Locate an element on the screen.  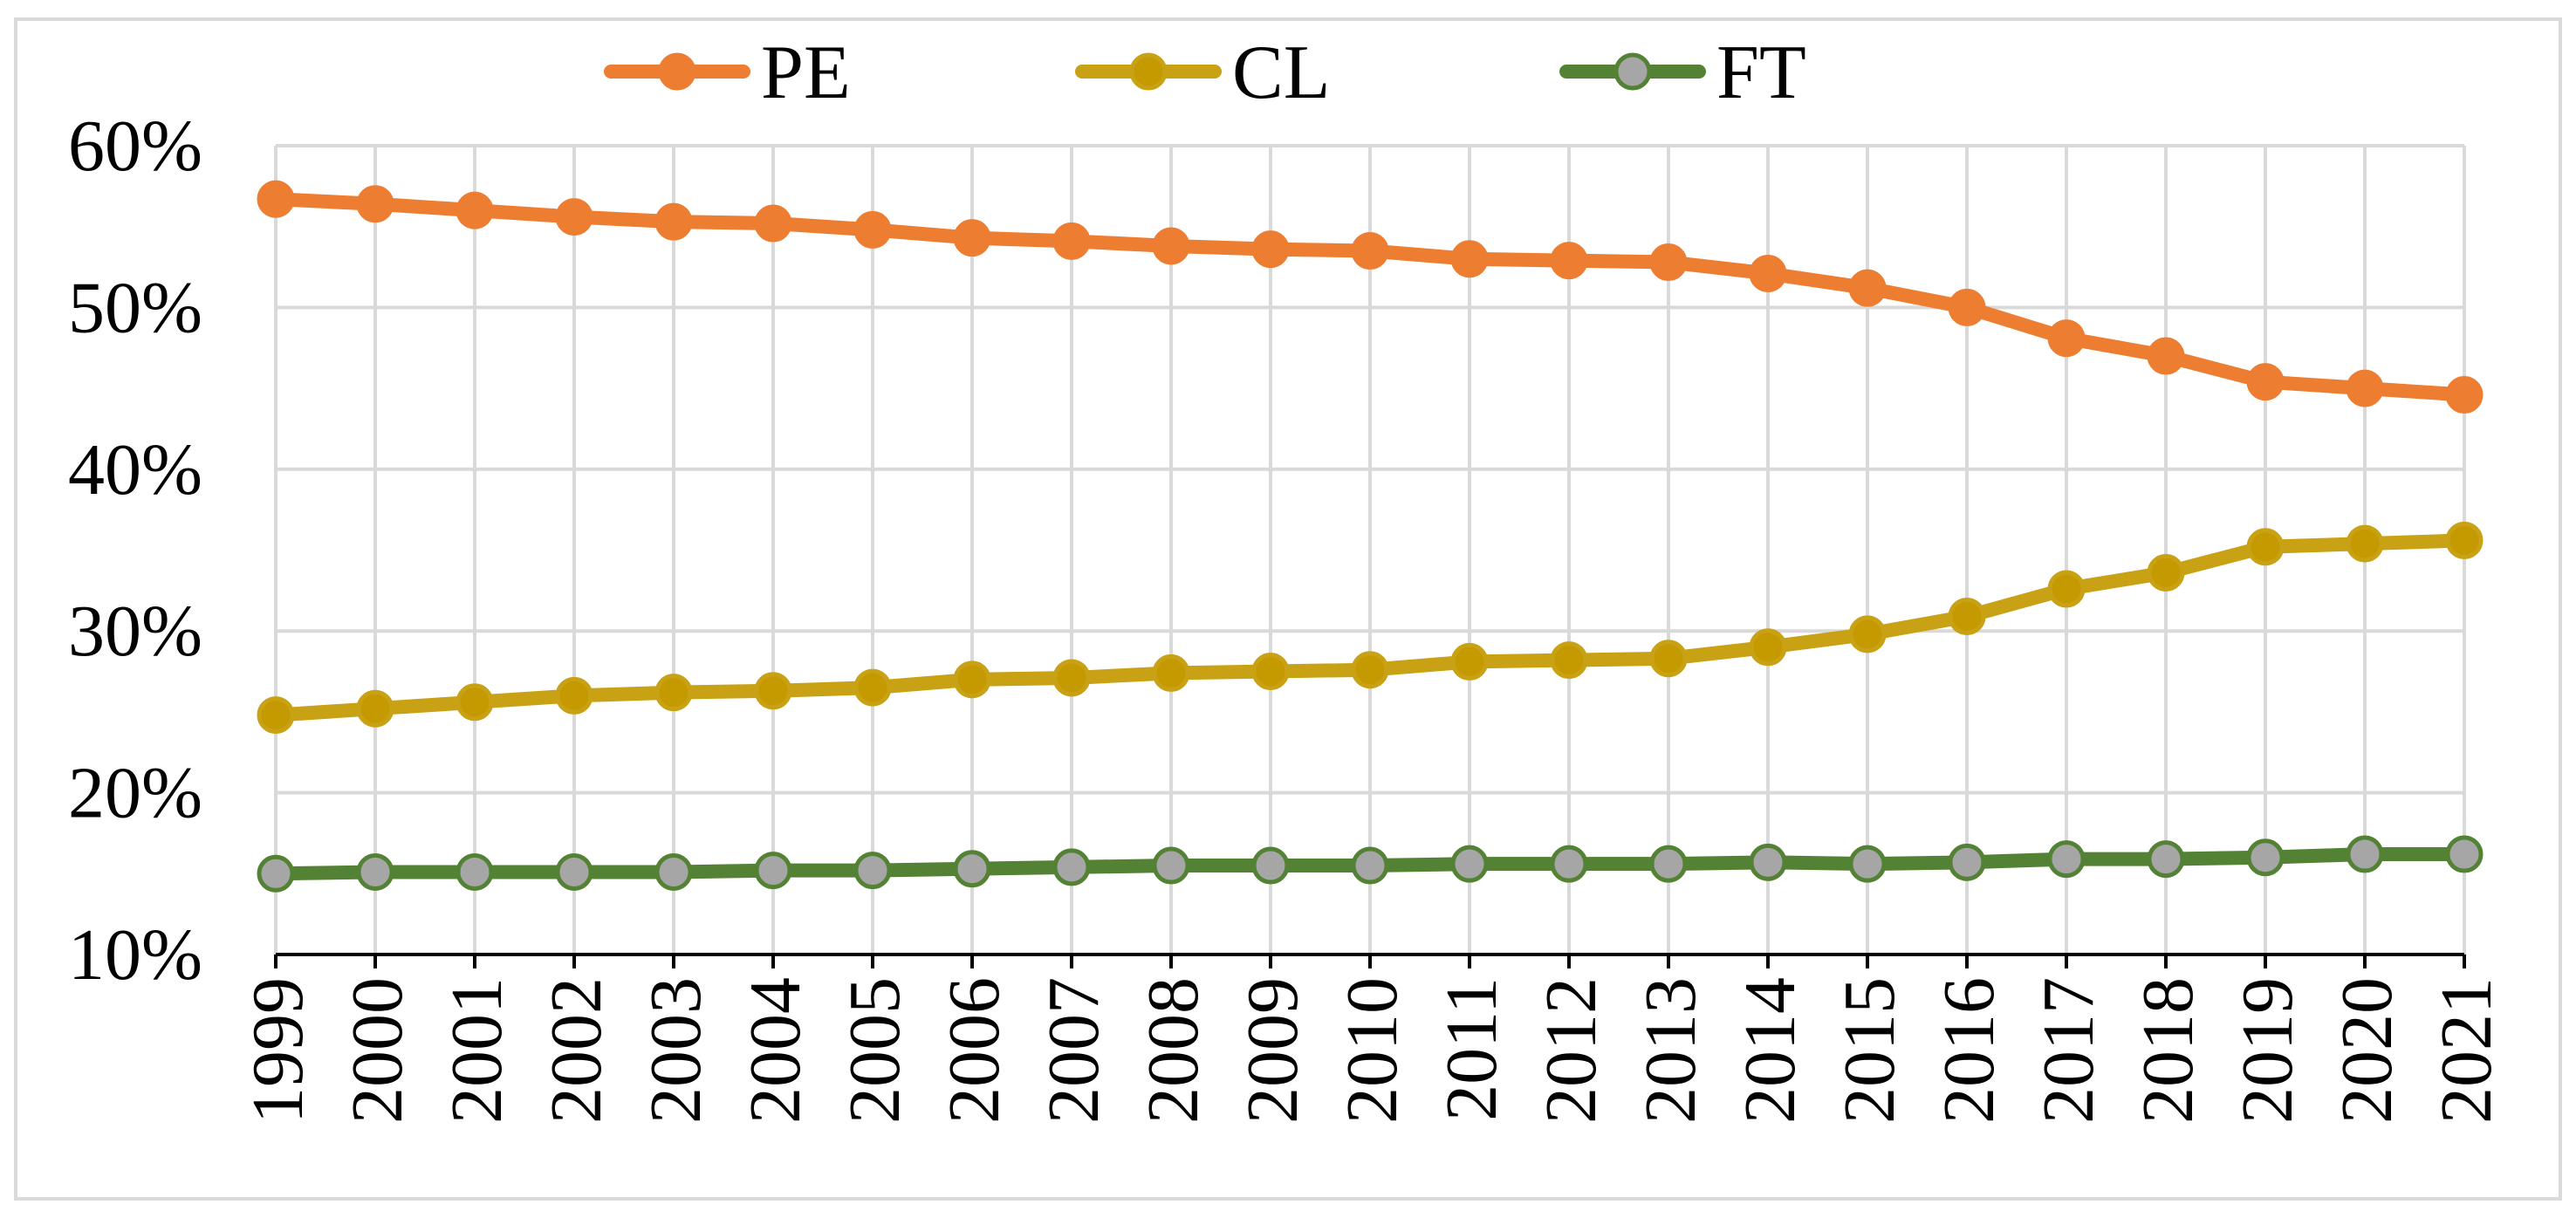
x-tick-label: 2001 is located at coordinates (477, 1050).